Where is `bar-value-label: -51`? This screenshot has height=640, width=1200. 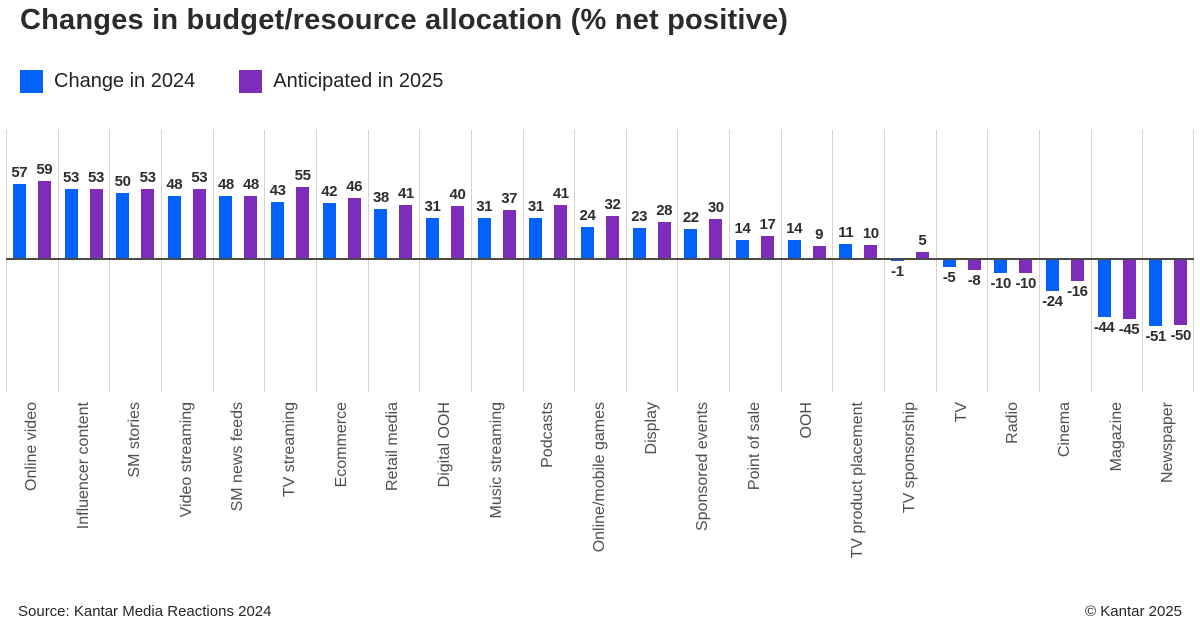
bar-value-label: -51 is located at coordinates (1155, 337).